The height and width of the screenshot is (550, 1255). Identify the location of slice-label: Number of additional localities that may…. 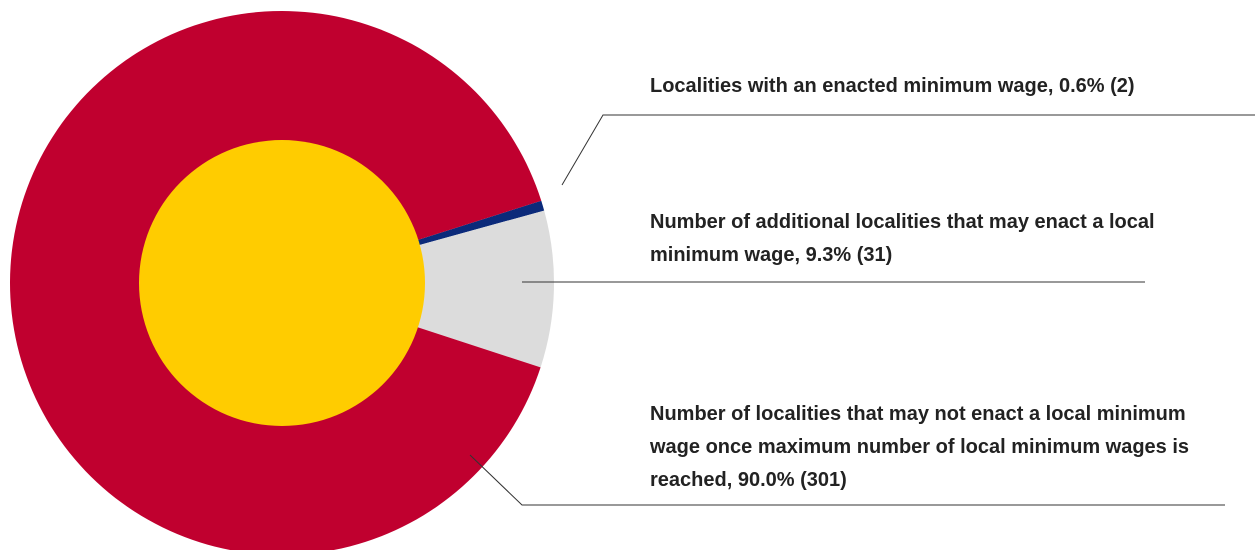
(902, 238).